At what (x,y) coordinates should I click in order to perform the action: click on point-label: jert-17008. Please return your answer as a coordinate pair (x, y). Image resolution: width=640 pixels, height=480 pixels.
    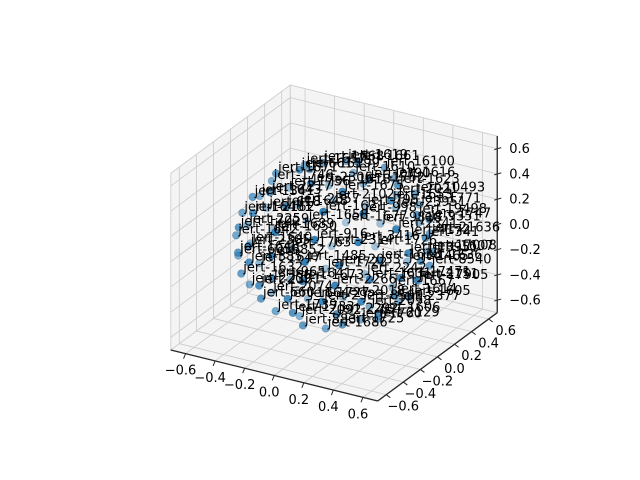
    Looking at the image, I should click on (462, 246).